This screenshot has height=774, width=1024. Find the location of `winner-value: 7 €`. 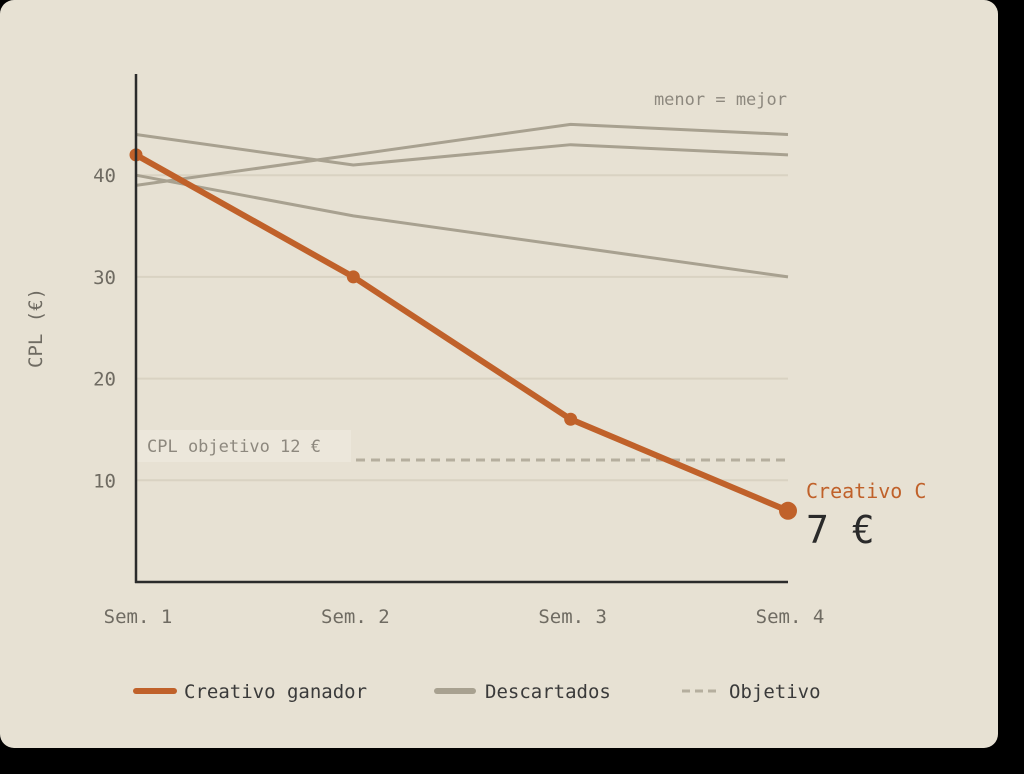

winner-value: 7 € is located at coordinates (840, 530).